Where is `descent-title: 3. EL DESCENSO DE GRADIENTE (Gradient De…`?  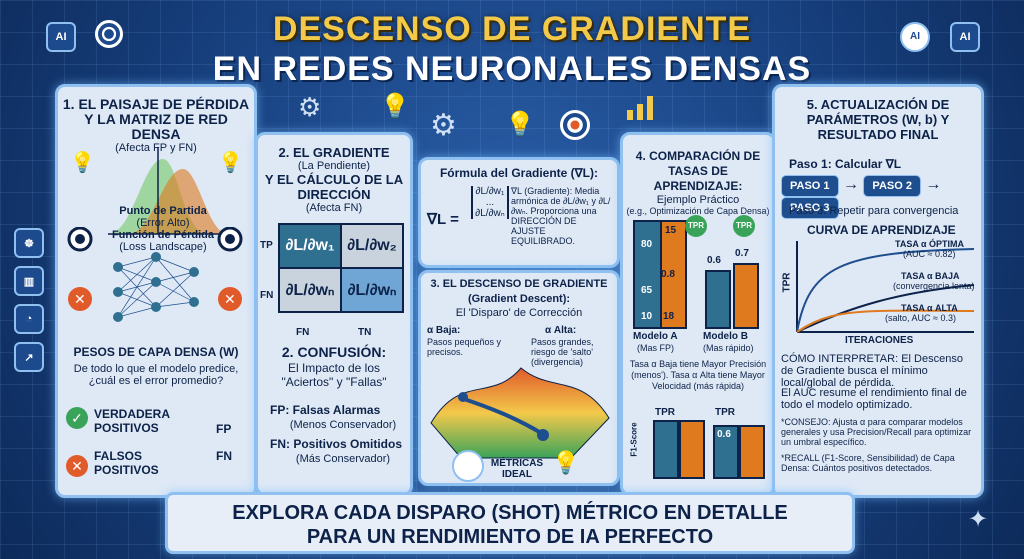 descent-title: 3. EL DESCENSO DE GRADIENTE (Gradient De… is located at coordinates (519, 291).